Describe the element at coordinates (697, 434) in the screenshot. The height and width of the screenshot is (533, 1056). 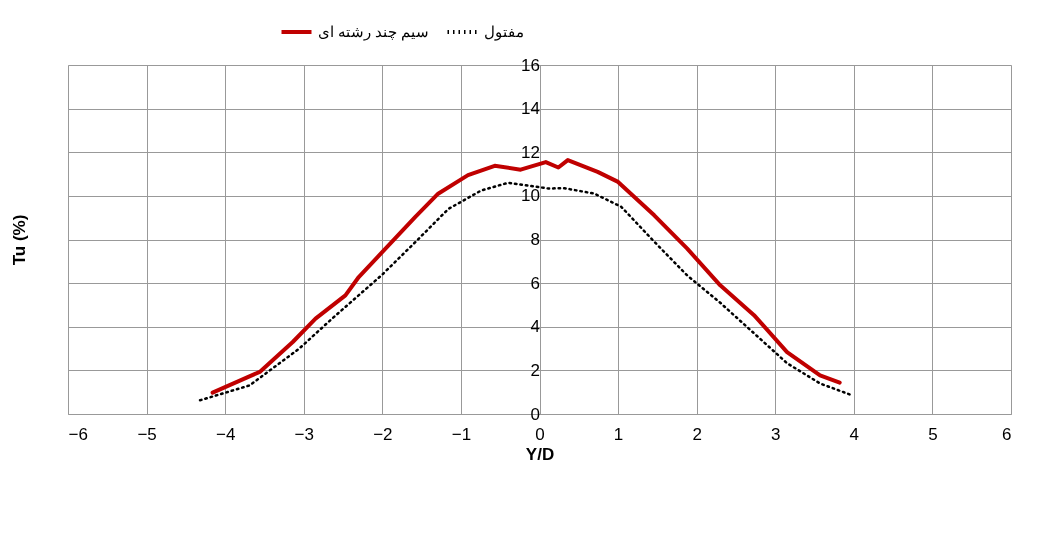
I see `x-tick-label: 2` at that location.